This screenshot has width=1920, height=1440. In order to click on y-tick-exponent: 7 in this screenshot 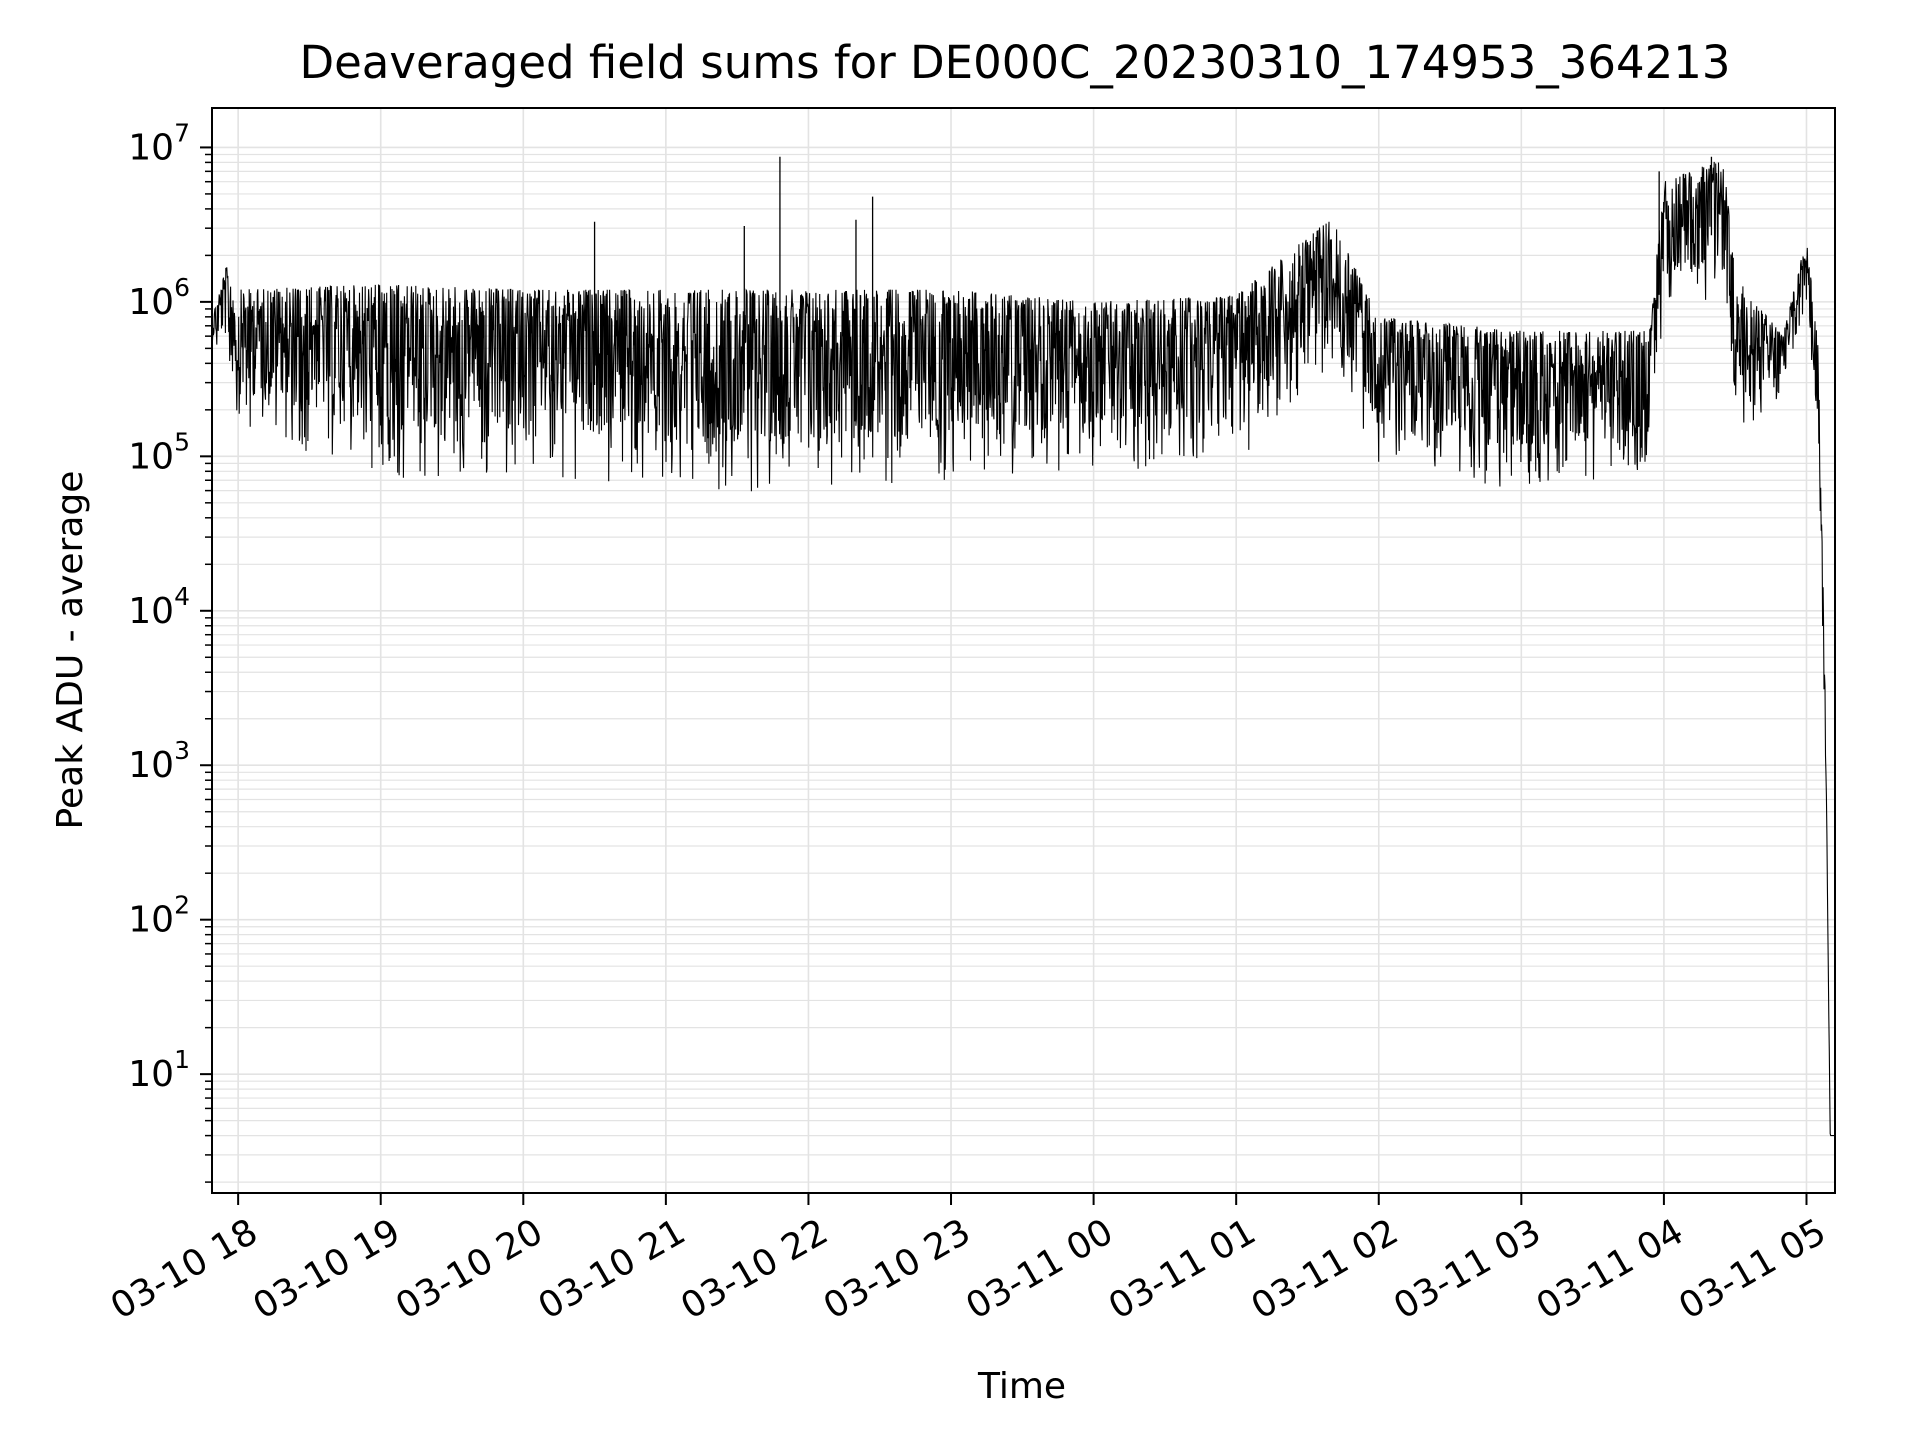, I will do `click(182, 132)`.